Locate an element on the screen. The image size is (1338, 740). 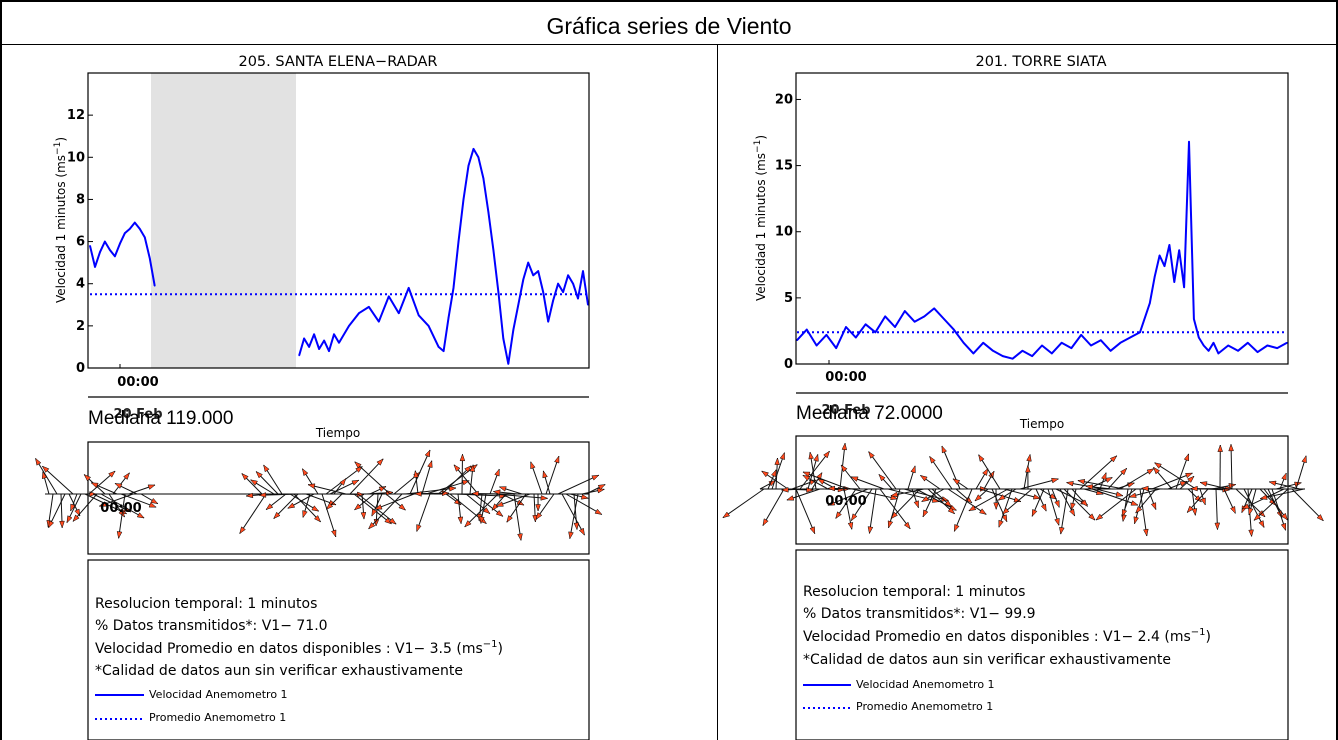
legend-label-velocidad: Velocidad Anemometro 1 is located at coordinates (218, 694).